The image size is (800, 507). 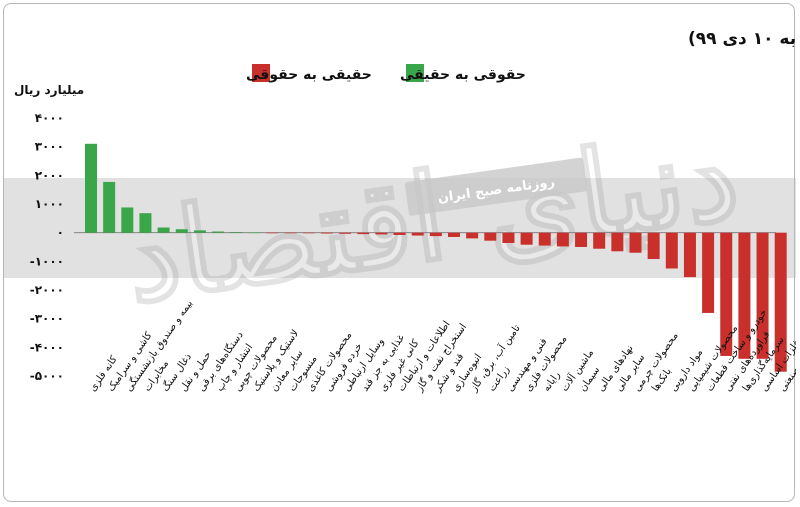 What do you see at coordinates (49, 175) in the screenshot?
I see `y-tick-label: ۲۰۰۰` at bounding box center [49, 175].